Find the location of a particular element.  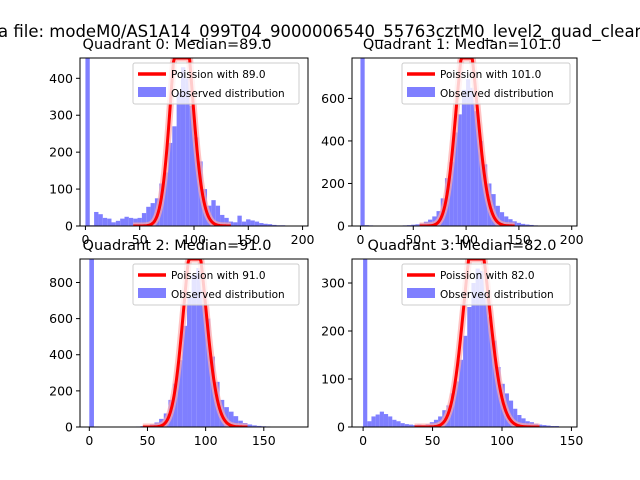

y-tick-label: 400 is located at coordinates (61, 354).